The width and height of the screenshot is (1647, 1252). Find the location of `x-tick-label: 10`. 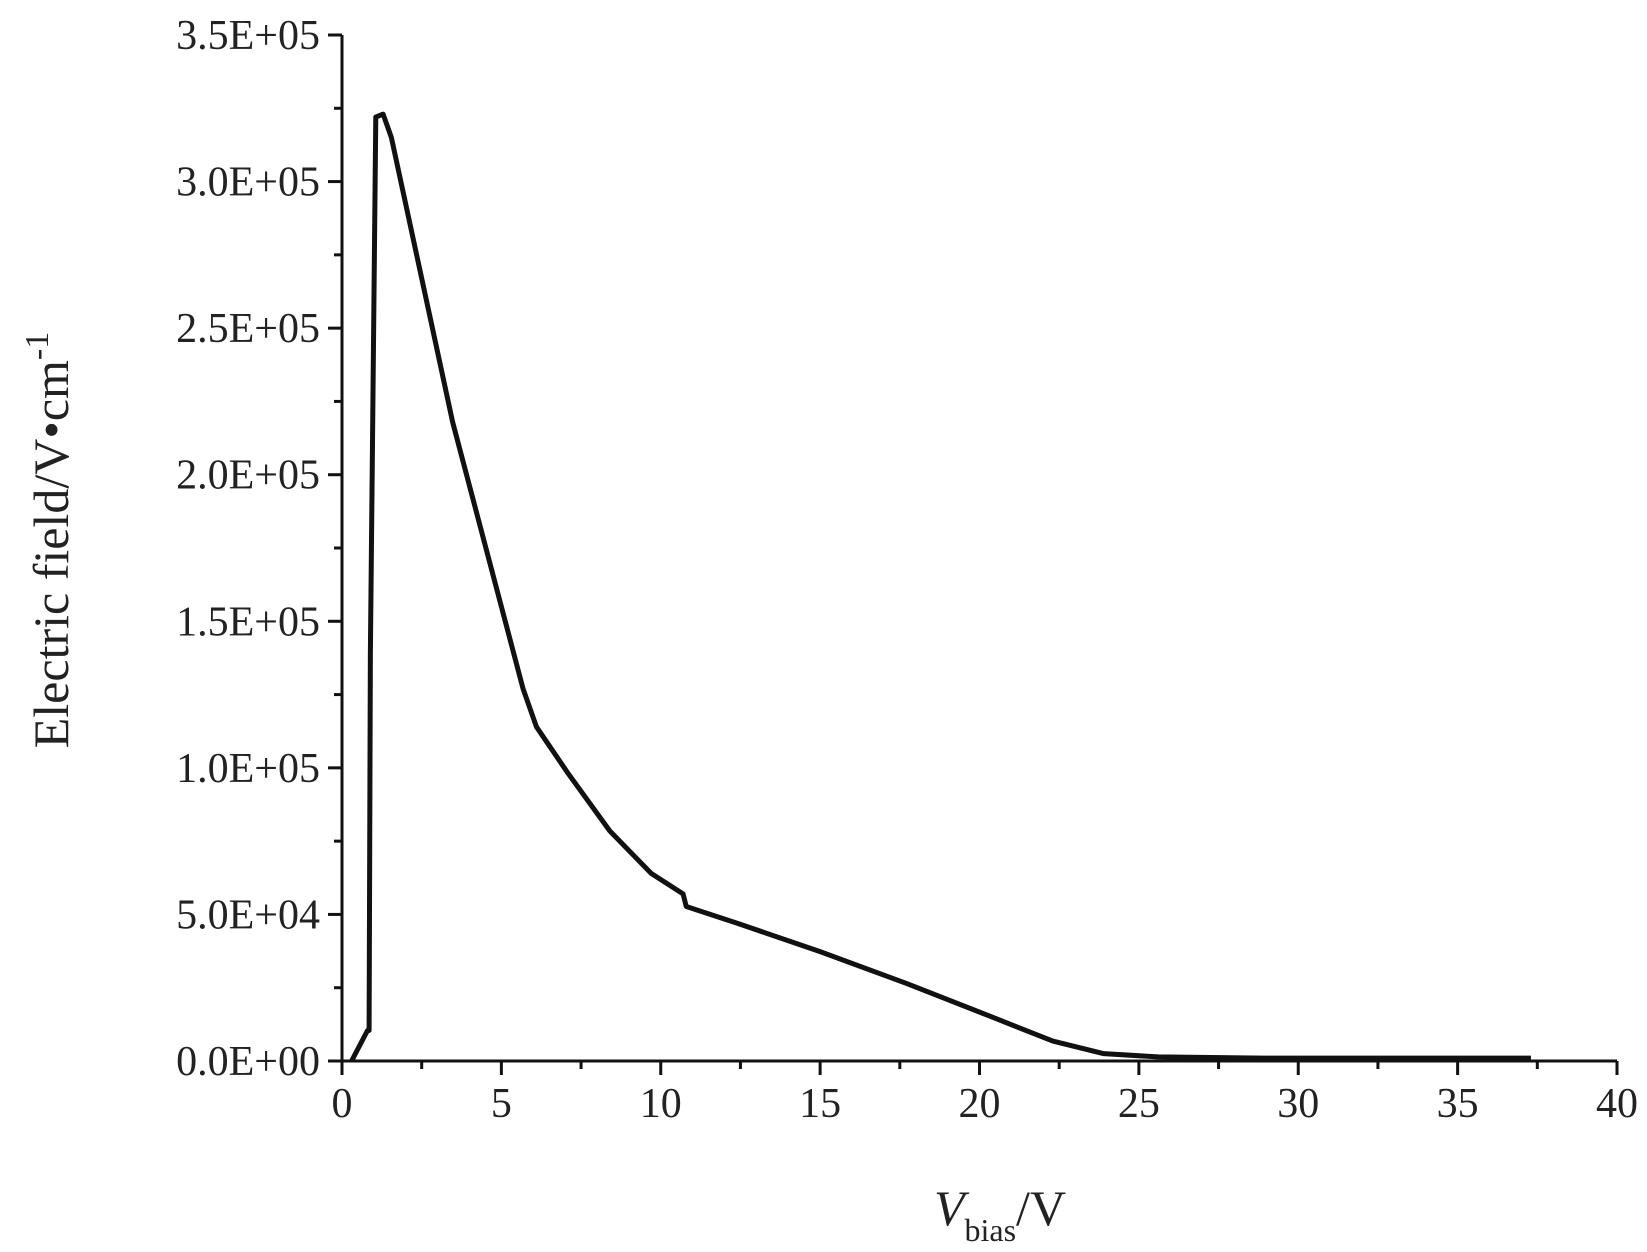

x-tick-label: 10 is located at coordinates (661, 1104).